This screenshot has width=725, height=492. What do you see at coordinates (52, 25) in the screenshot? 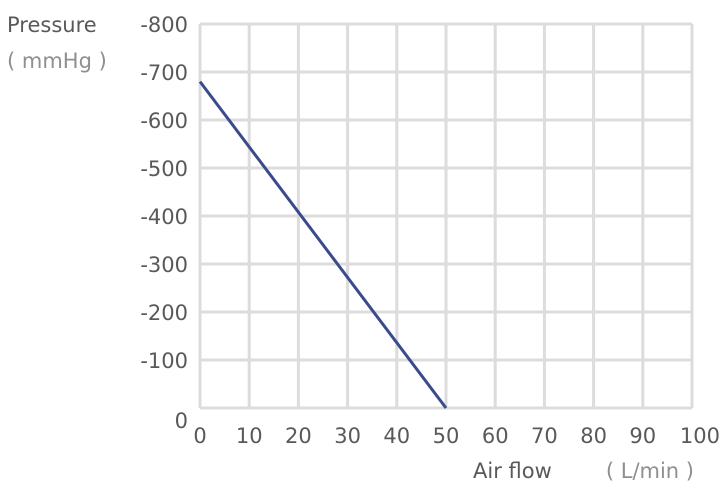
I see `y-axis-title: Pressure` at bounding box center [52, 25].